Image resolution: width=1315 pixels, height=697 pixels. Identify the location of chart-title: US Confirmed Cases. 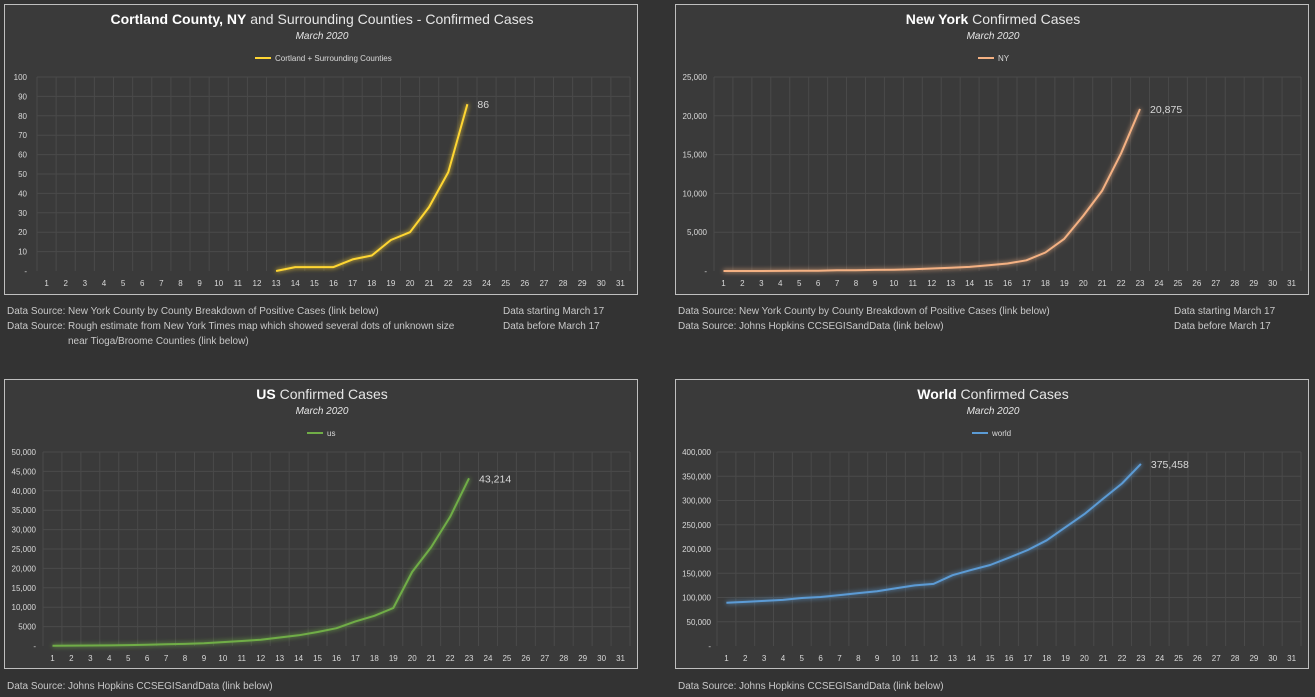
(322, 394).